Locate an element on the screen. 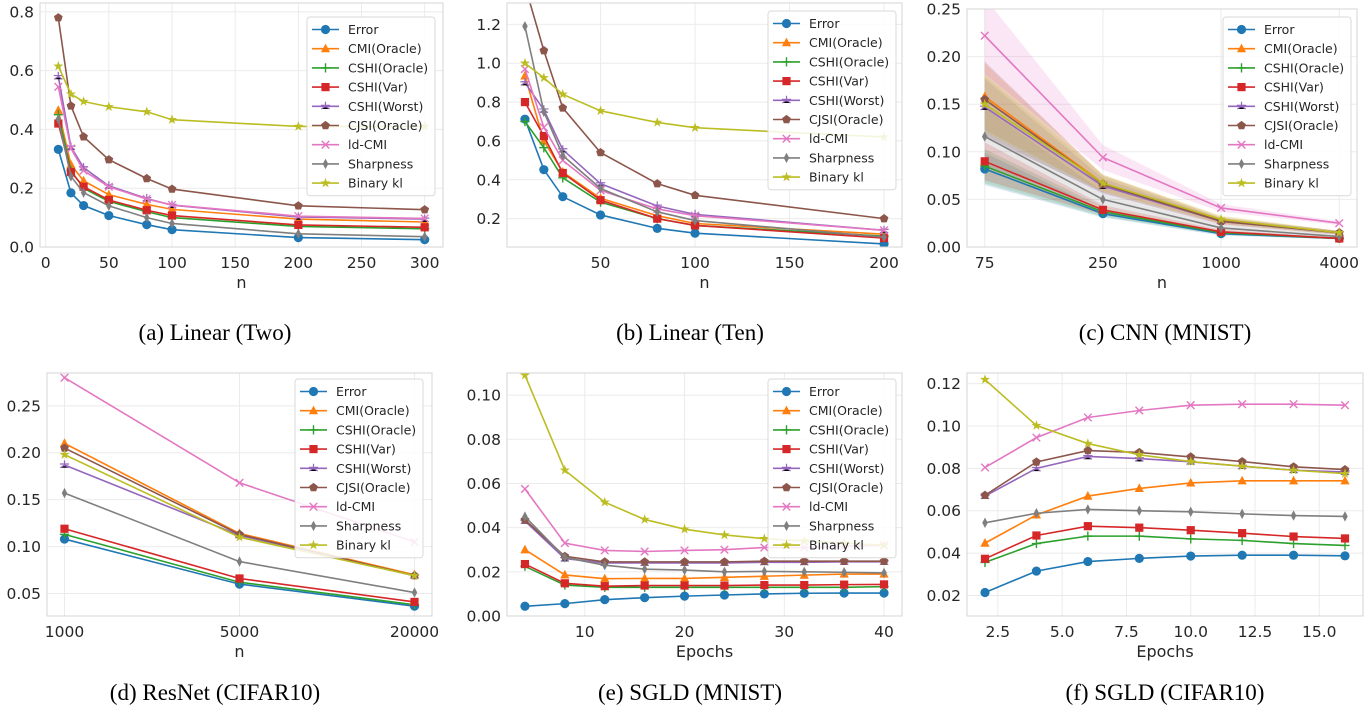 The image size is (1365, 722). legend-label: CJSI(Oracle) is located at coordinates (846, 487).